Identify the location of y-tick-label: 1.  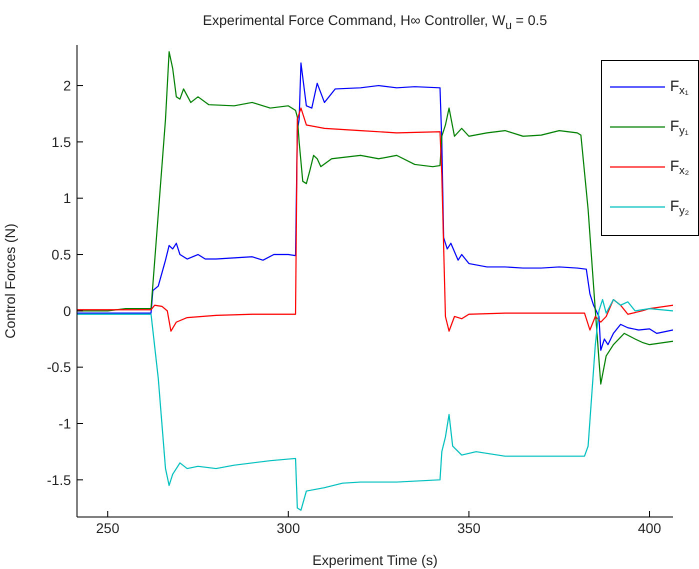
(67, 198).